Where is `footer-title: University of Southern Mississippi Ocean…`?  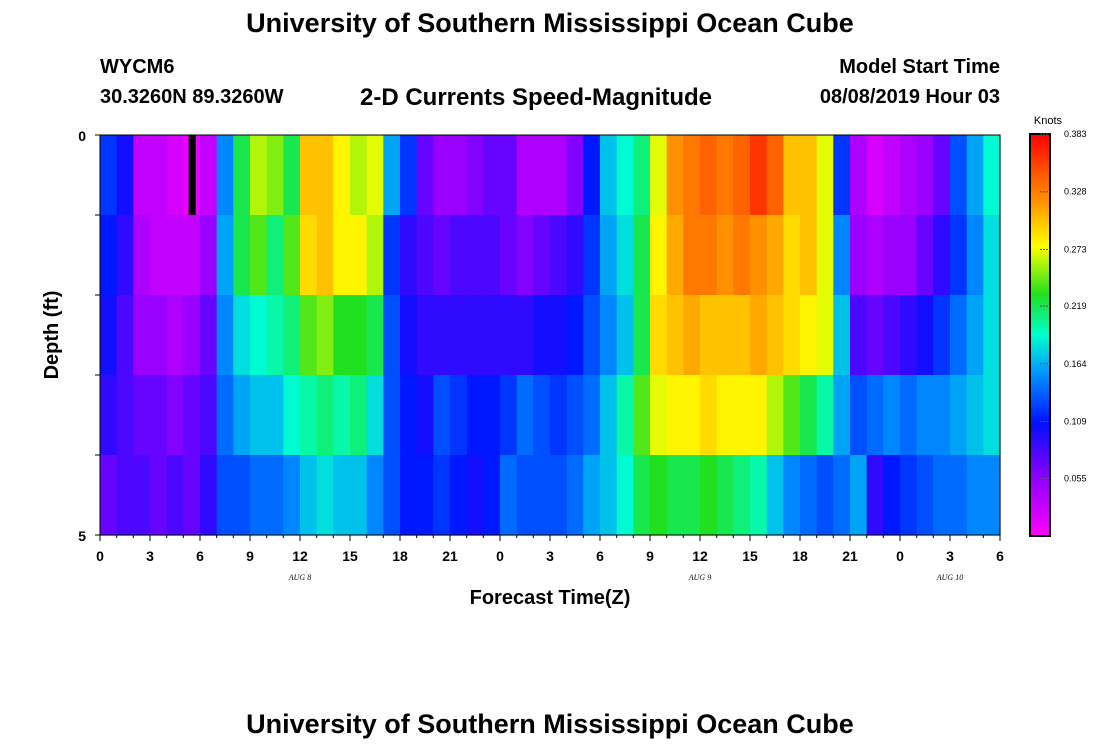 footer-title: University of Southern Mississippi Ocean… is located at coordinates (550, 724).